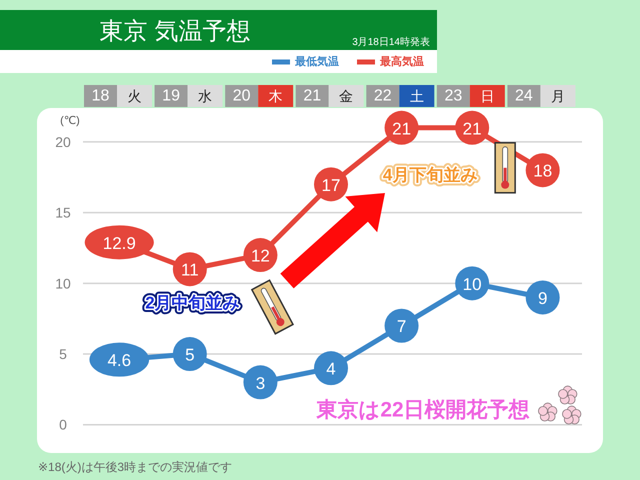 This screenshot has width=640, height=480. Describe the element at coordinates (63, 424) in the screenshot. I see `y-tick-label: 0` at that location.